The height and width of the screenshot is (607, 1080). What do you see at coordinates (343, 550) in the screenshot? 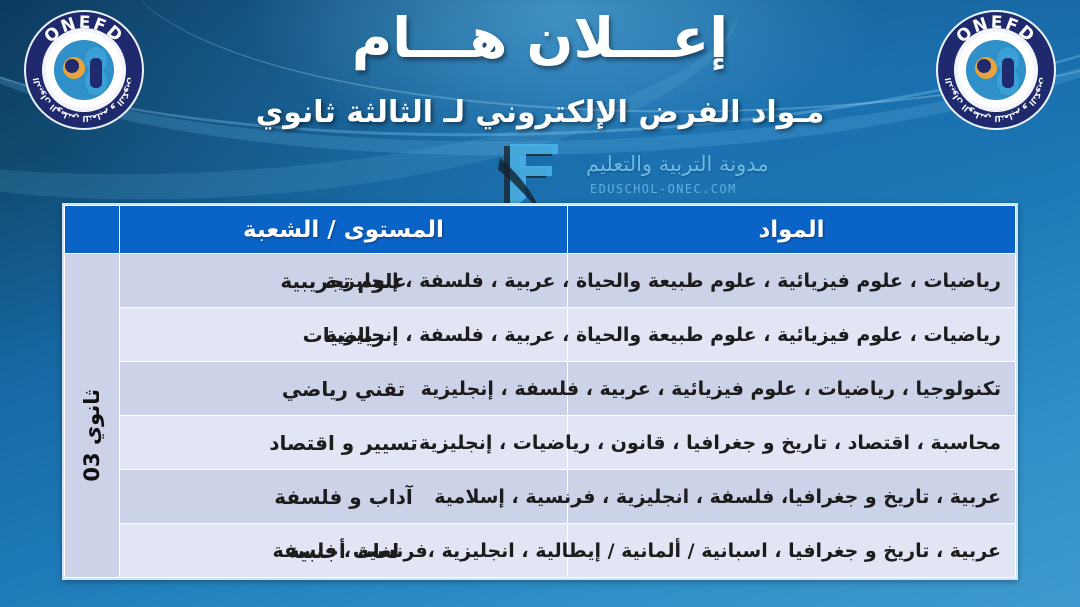
I see `cell-stream: لغات أجنبية` at bounding box center [343, 550].